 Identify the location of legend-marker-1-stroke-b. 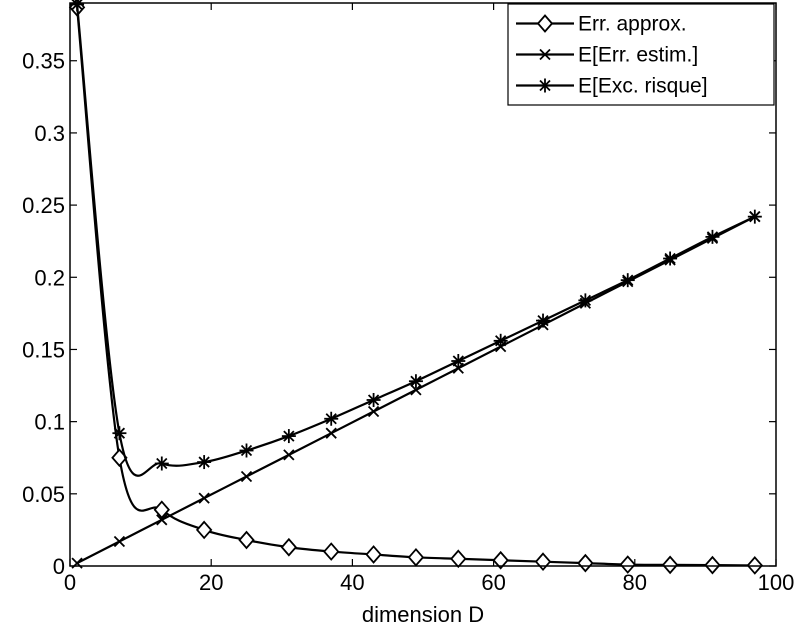
(545, 54).